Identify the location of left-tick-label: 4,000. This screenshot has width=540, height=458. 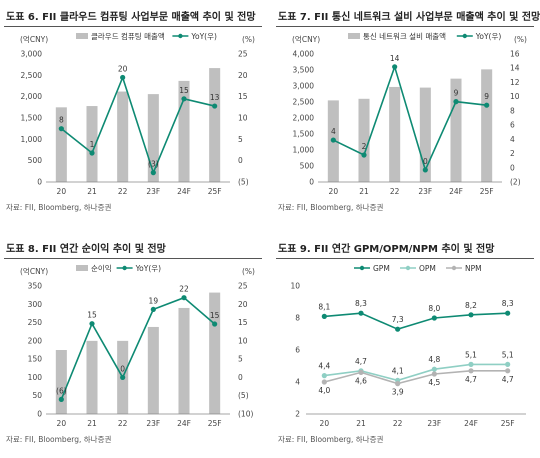
(304, 54).